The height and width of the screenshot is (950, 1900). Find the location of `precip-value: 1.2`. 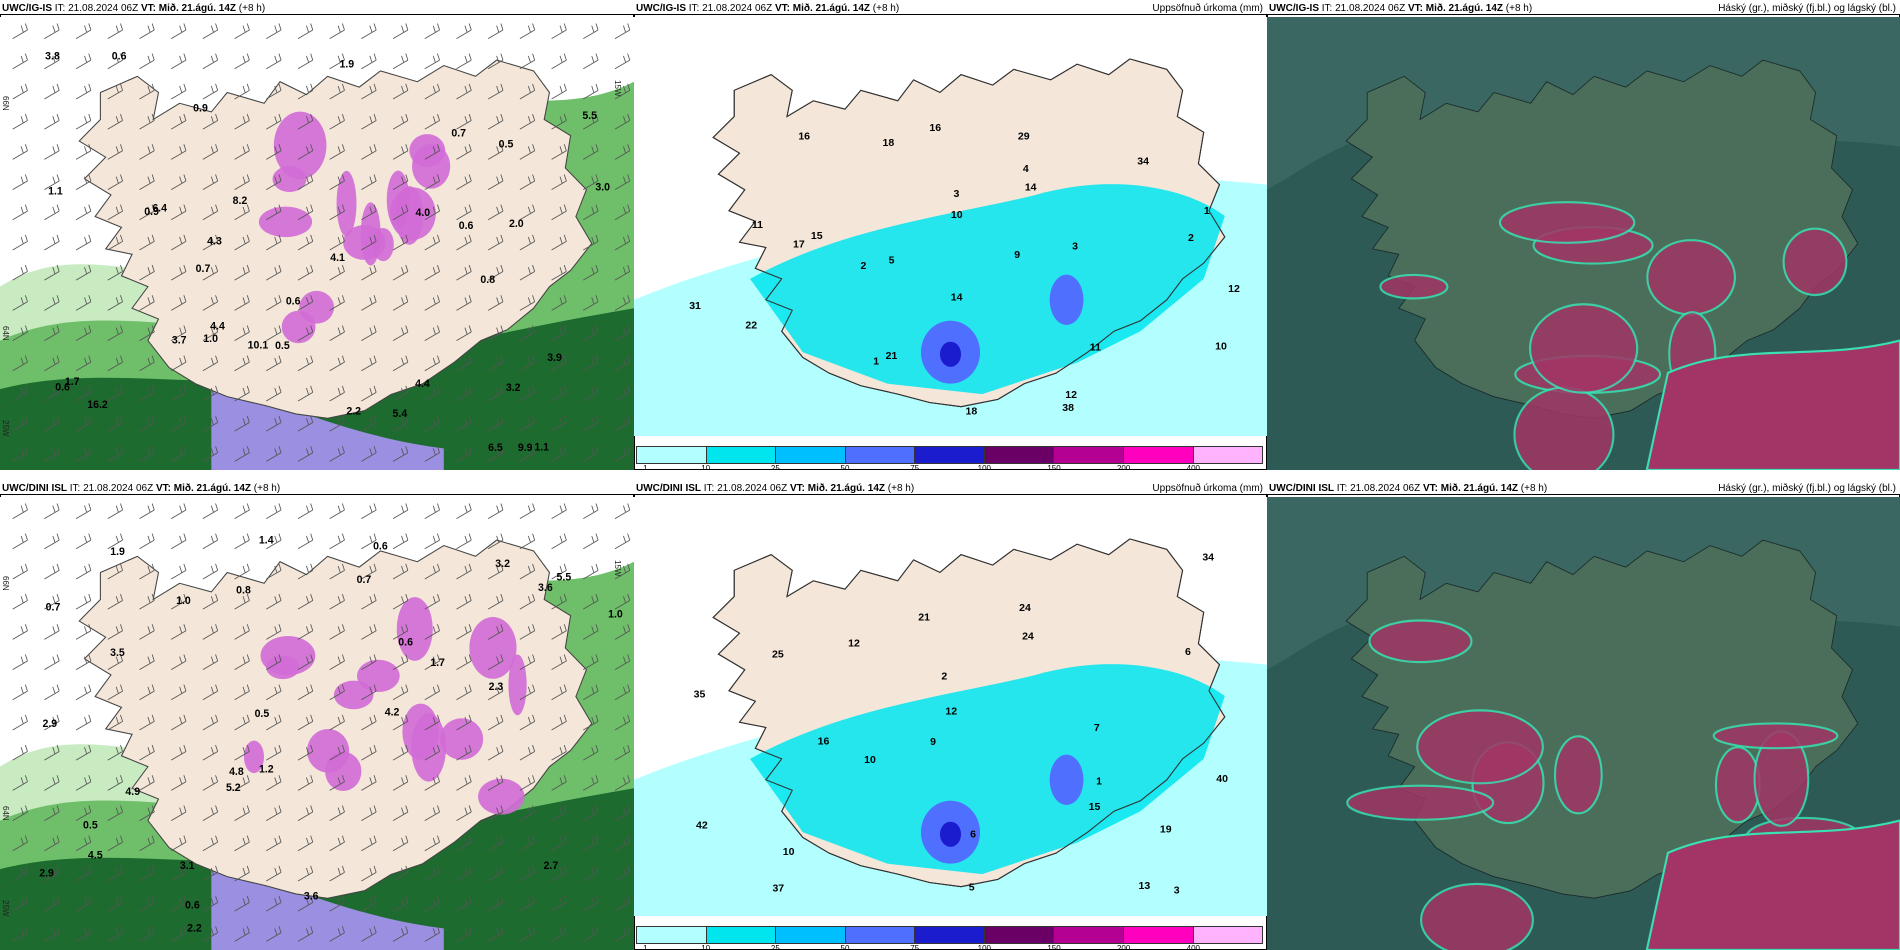

precip-value: 1.2 is located at coordinates (266, 769).